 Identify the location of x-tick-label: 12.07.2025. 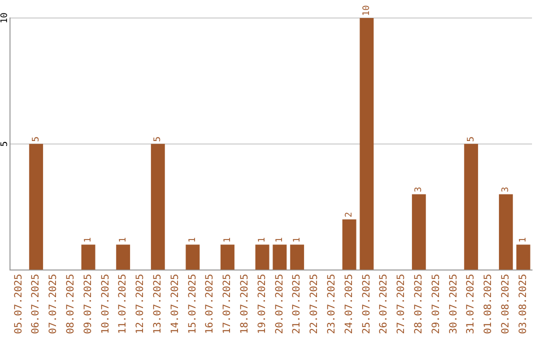
(140, 304).